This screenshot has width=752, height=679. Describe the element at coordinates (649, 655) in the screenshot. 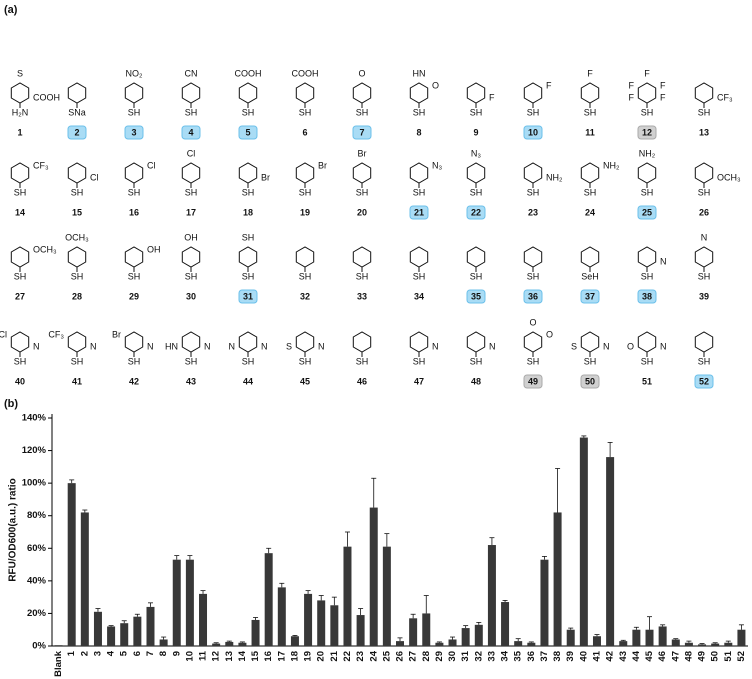

I see `x-tick-label: 45` at that location.